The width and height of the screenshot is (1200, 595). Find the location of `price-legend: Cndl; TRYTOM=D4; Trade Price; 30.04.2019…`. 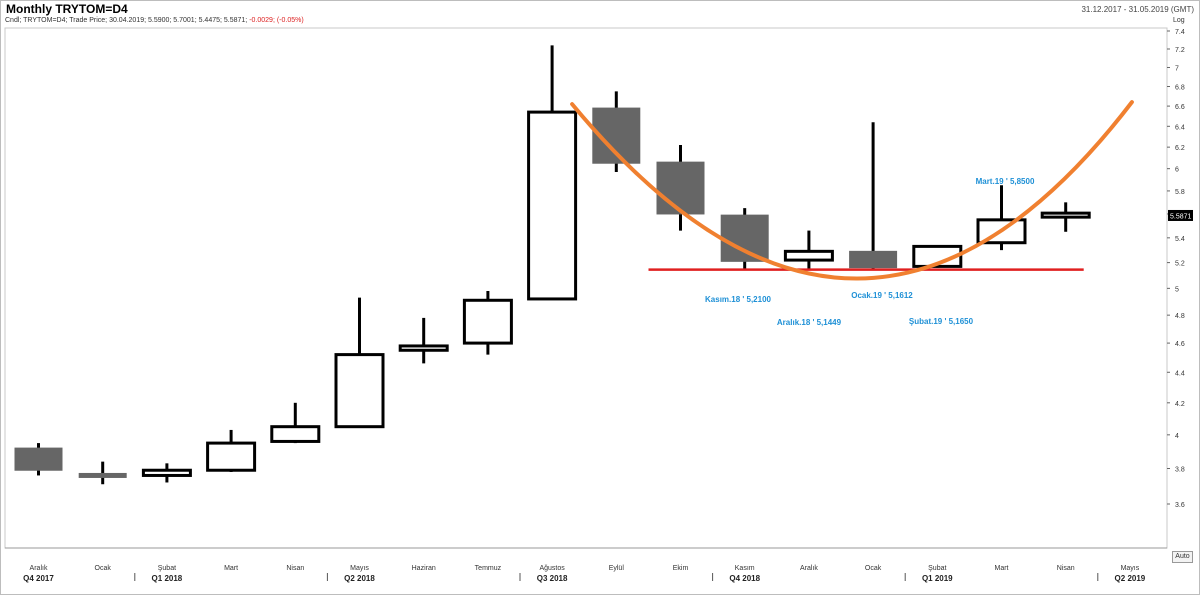

price-legend: Cndl; TRYTOM=D4; Trade Price; 30.04.2019… is located at coordinates (154, 20).